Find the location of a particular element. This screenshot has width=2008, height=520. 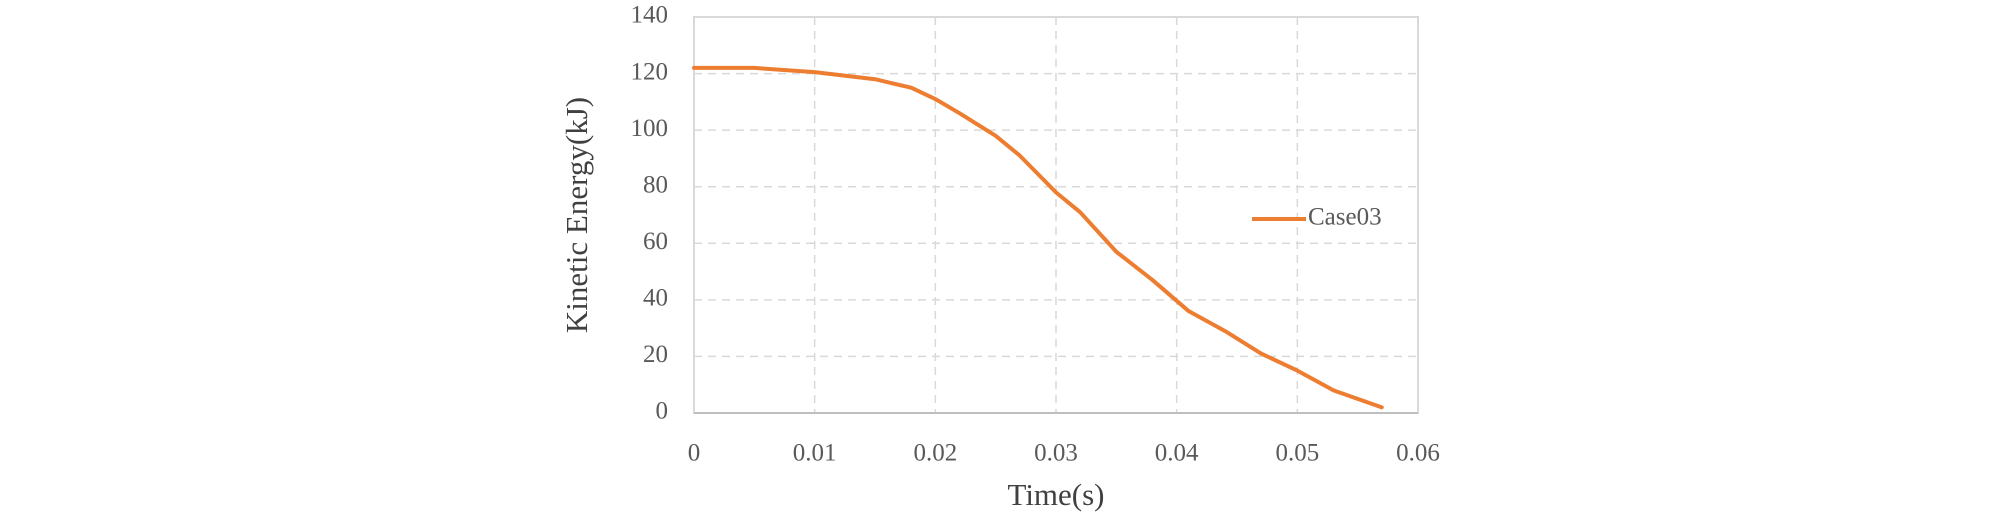

y-tick-label: 80 is located at coordinates (655, 184).